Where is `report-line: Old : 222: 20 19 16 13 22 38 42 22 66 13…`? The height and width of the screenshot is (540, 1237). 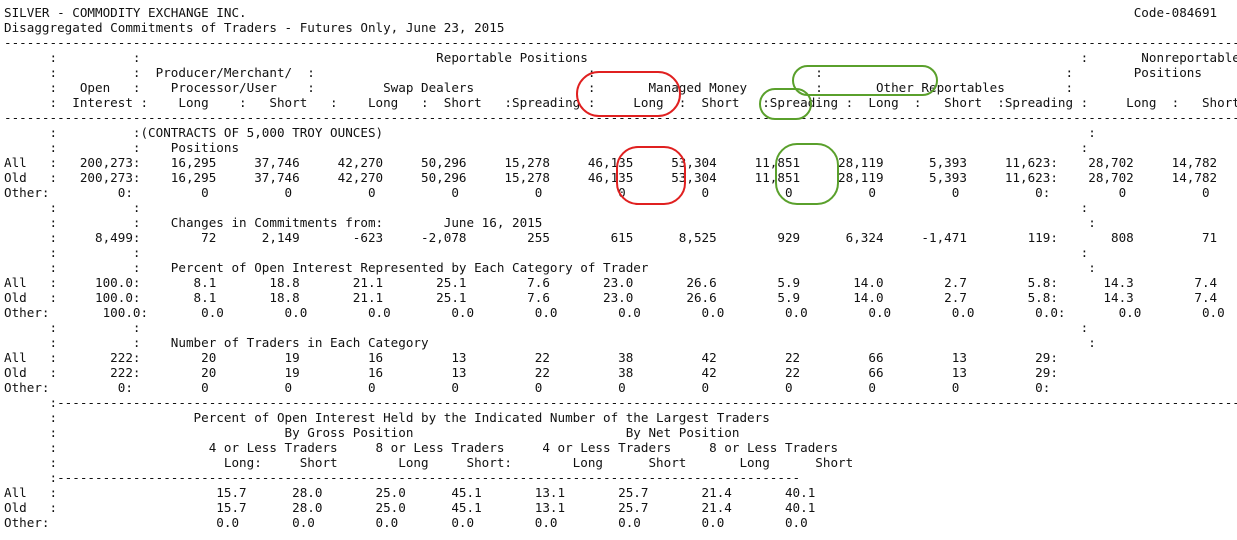 report-line: Old : 222: 20 19 16 13 22 38 42 22 66 13… is located at coordinates (531, 372).